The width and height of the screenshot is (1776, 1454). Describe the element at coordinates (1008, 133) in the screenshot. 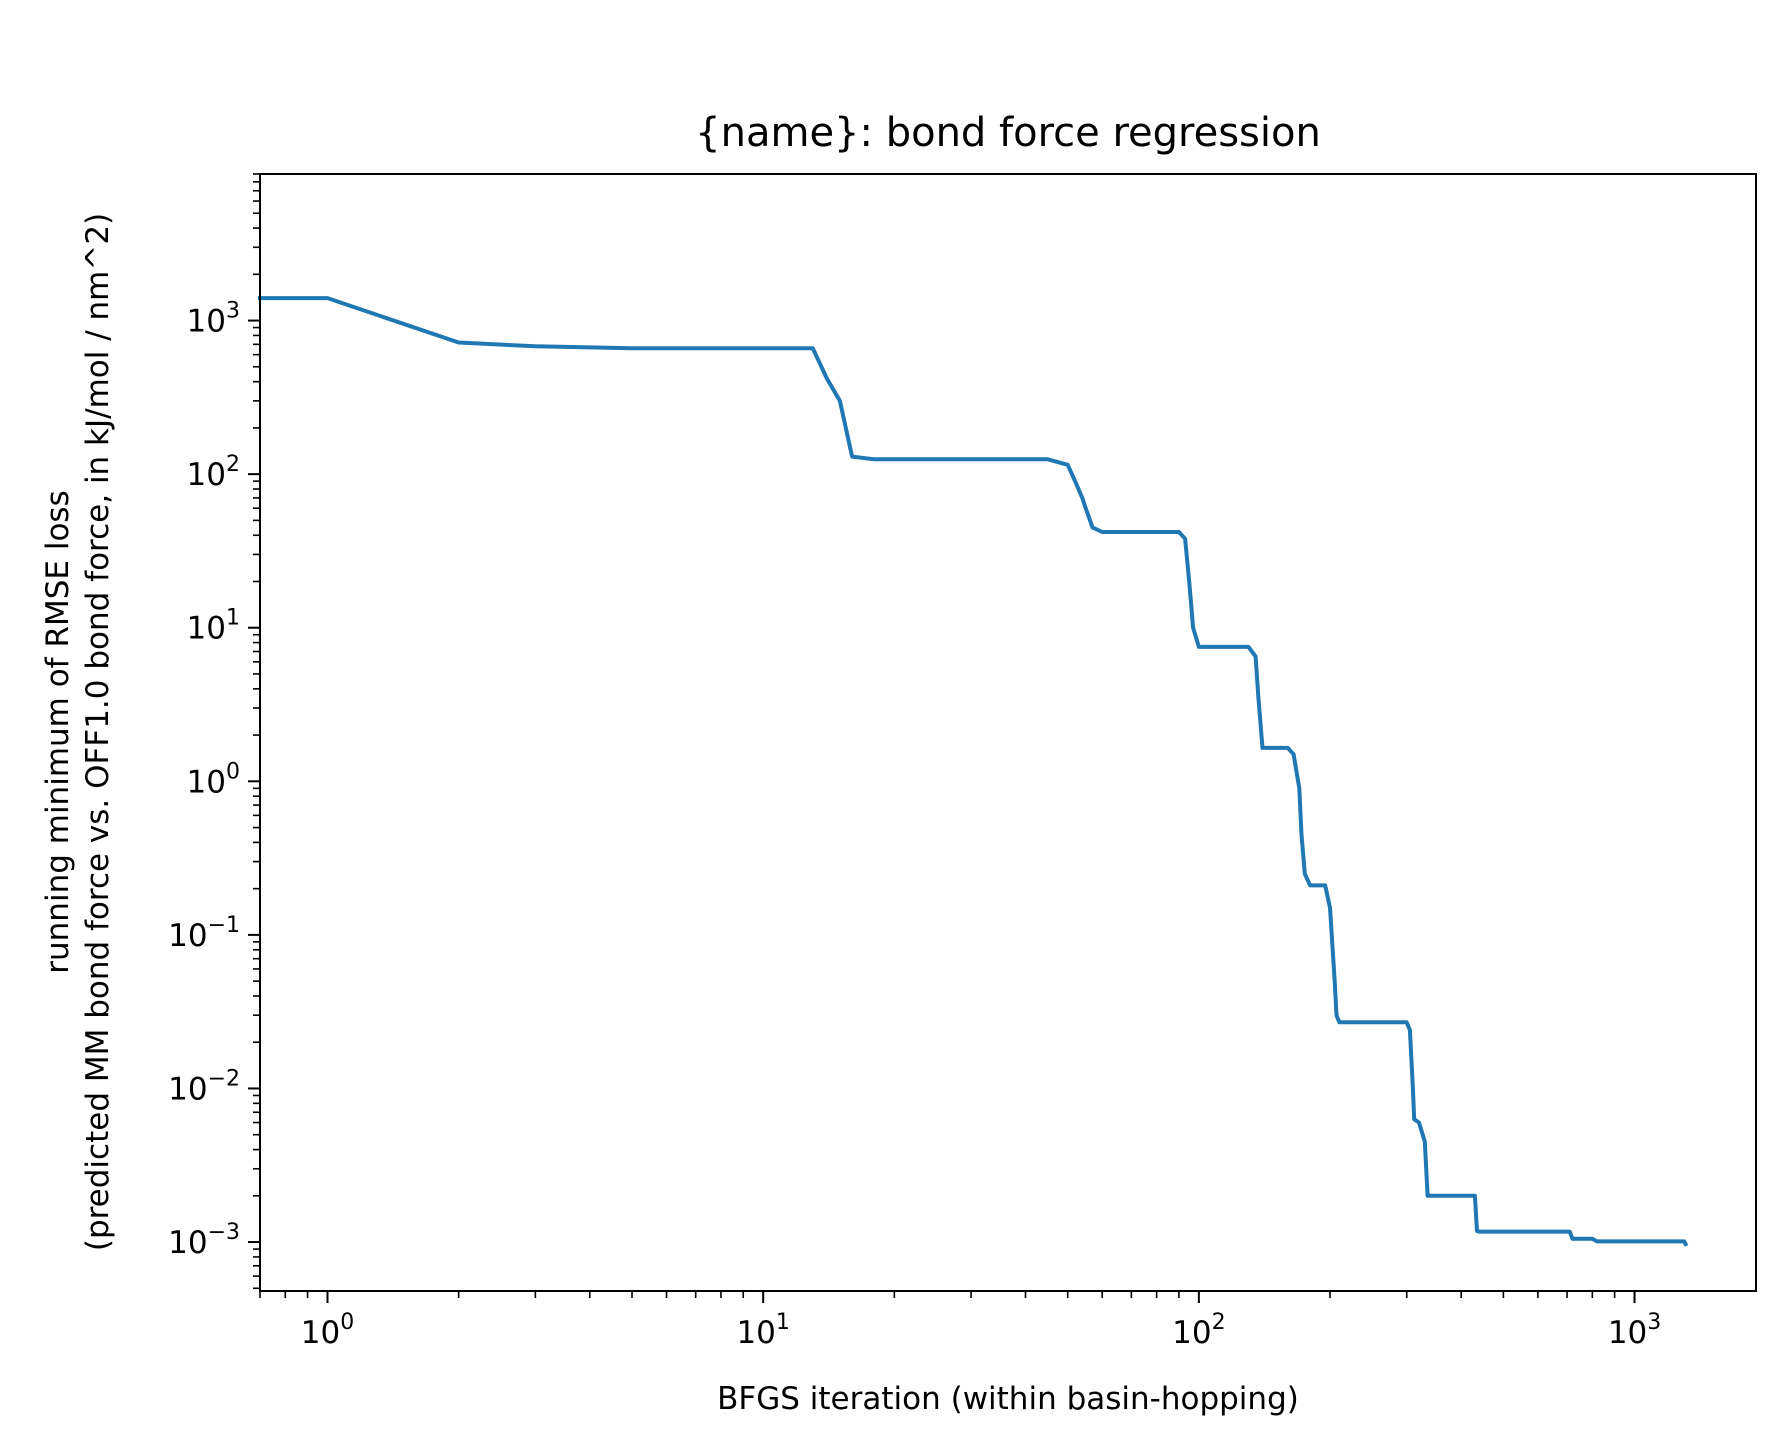

I see `chart-title: {name}: bond force regression` at that location.